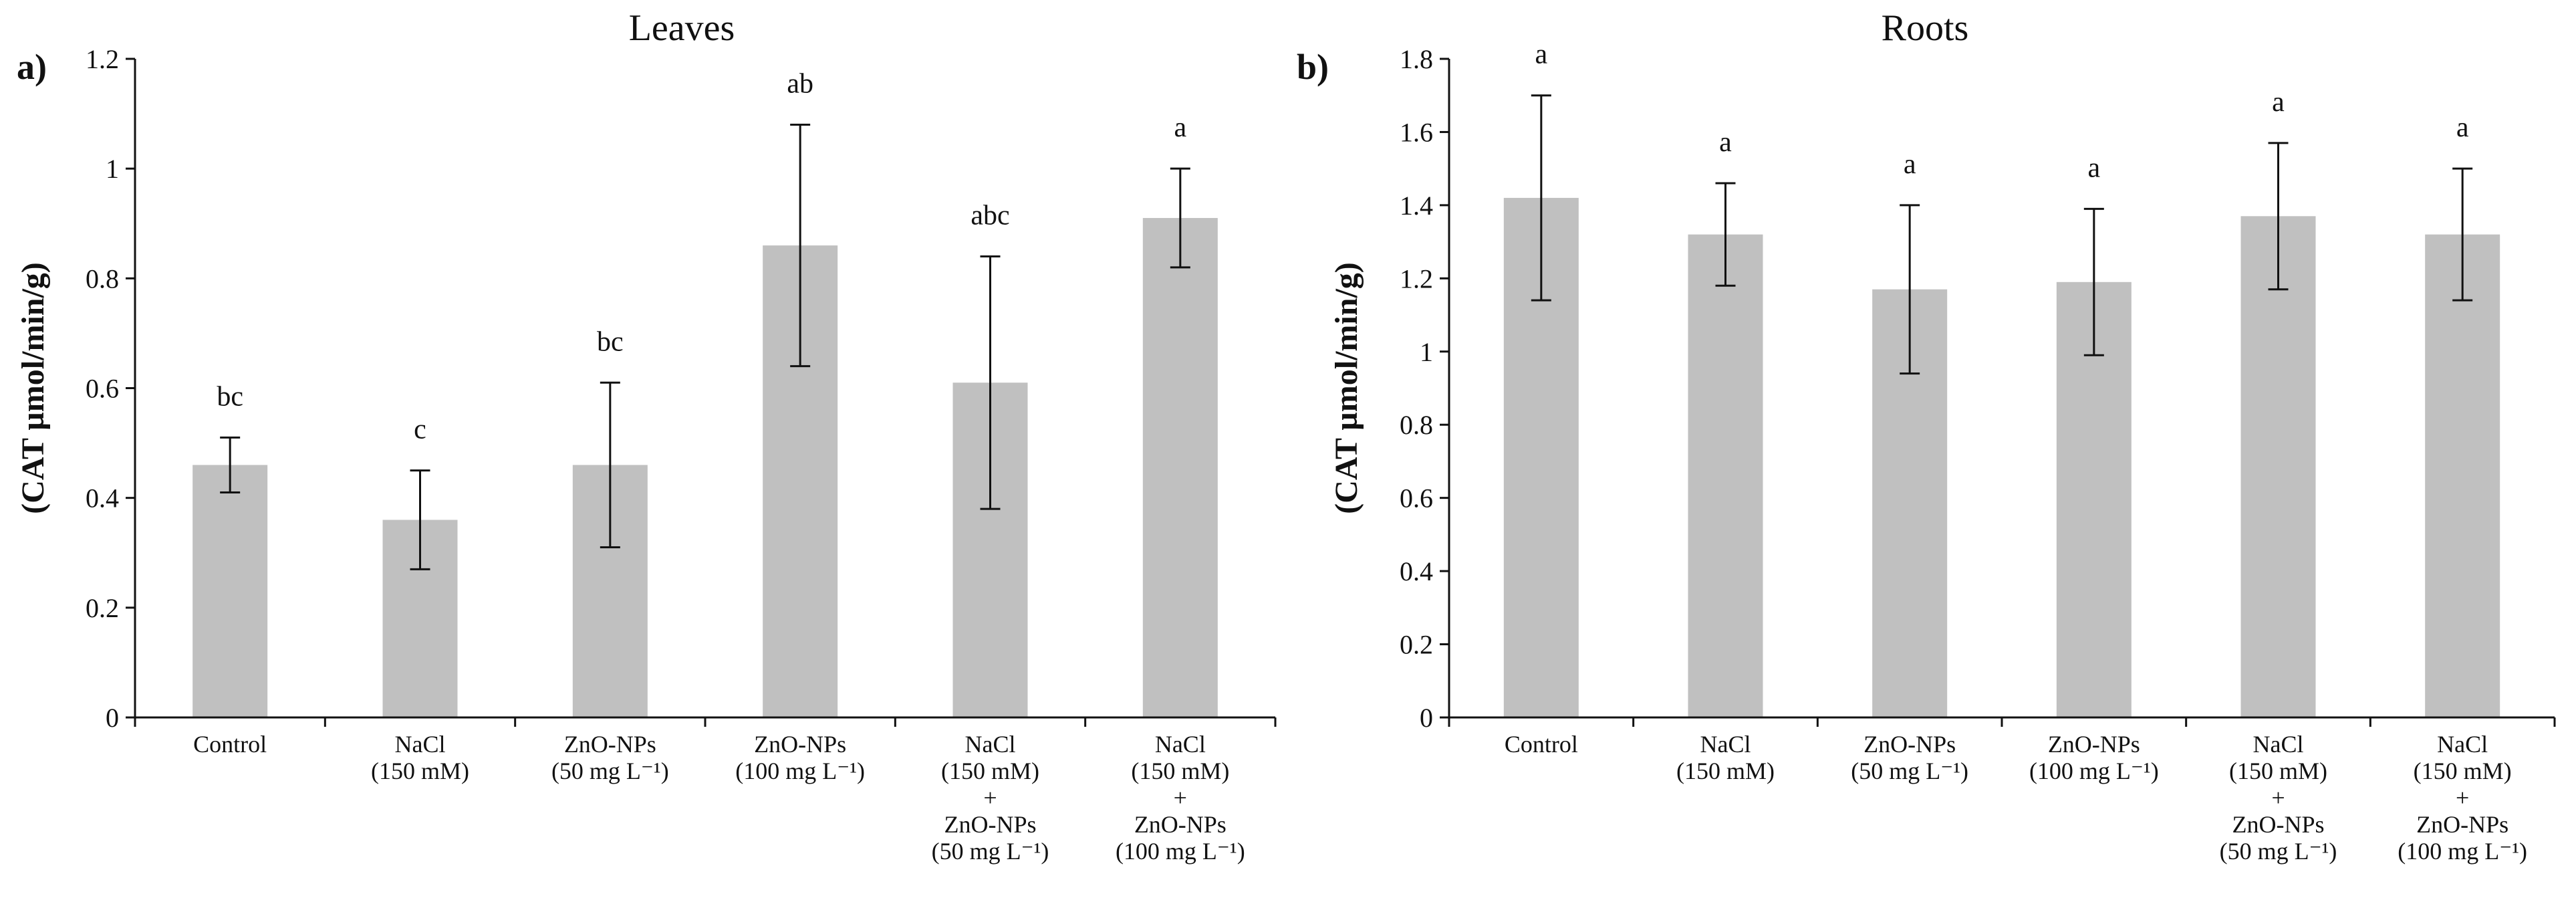 Image resolution: width=2576 pixels, height=908 pixels. I want to click on significance-letter: ab, so click(800, 84).